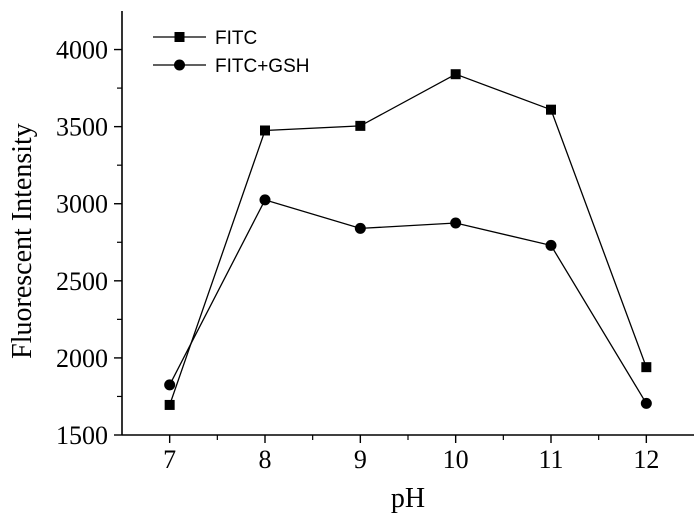  Describe the element at coordinates (265, 459) in the screenshot. I see `x-tick-label: 8` at that location.